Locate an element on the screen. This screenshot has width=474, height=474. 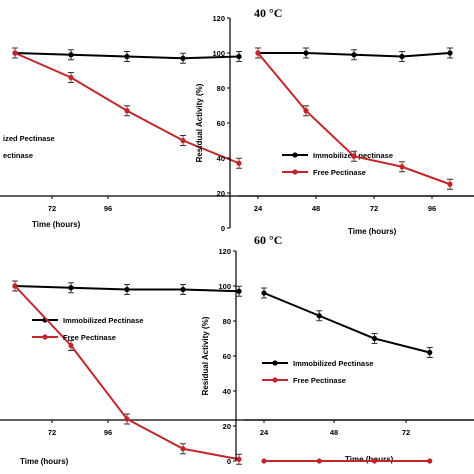
chart-title: 40 °C is located at coordinates (268, 13).